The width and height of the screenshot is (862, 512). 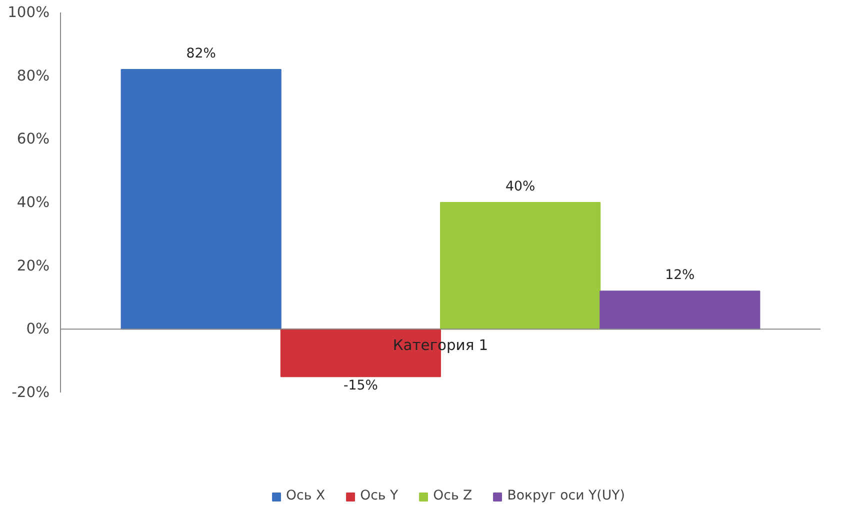 What do you see at coordinates (201, 54) in the screenshot?
I see `data-label: 82%` at bounding box center [201, 54].